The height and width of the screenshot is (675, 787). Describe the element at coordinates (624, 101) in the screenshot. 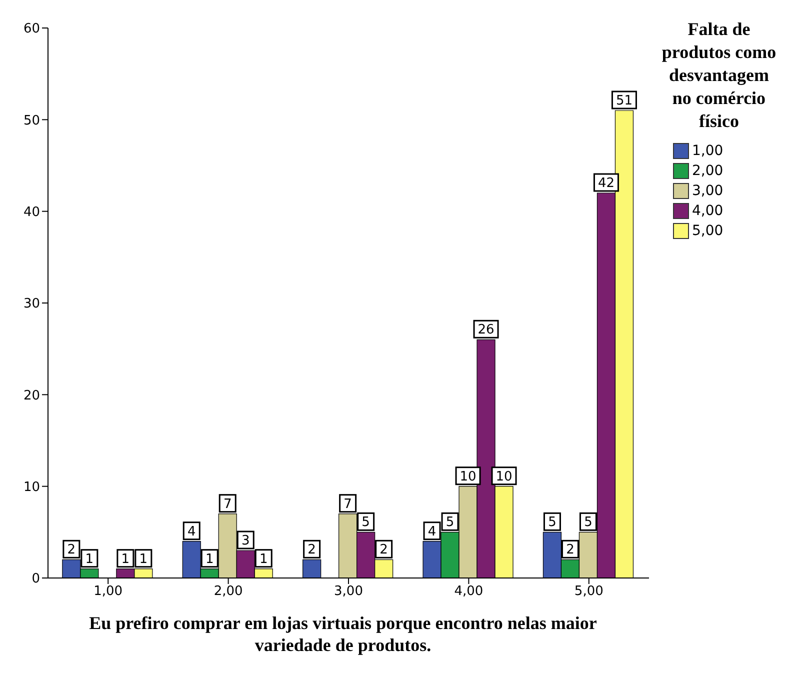

I see `data-label: 51` at that location.